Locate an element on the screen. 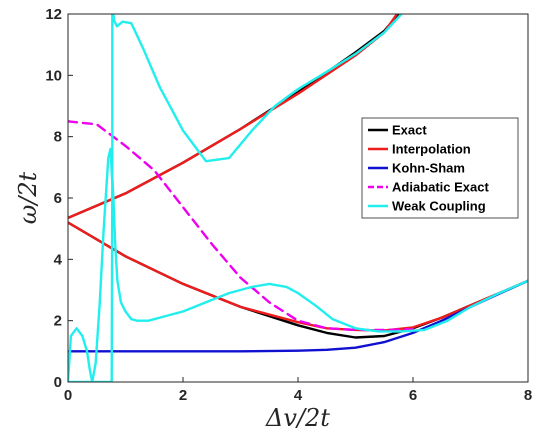 This screenshot has height=437, width=538. x-tick-label: 6 is located at coordinates (413, 395).